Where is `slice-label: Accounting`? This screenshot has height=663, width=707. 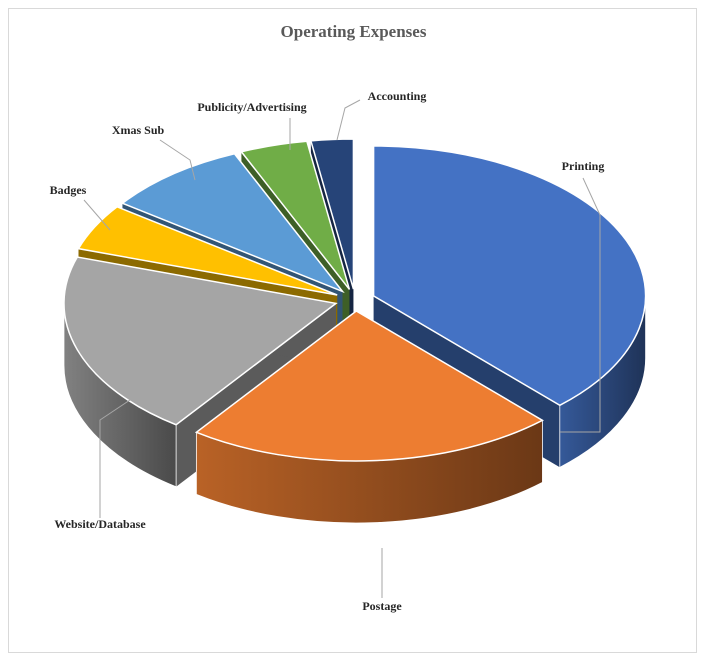
slice-label: Accounting is located at coordinates (397, 96).